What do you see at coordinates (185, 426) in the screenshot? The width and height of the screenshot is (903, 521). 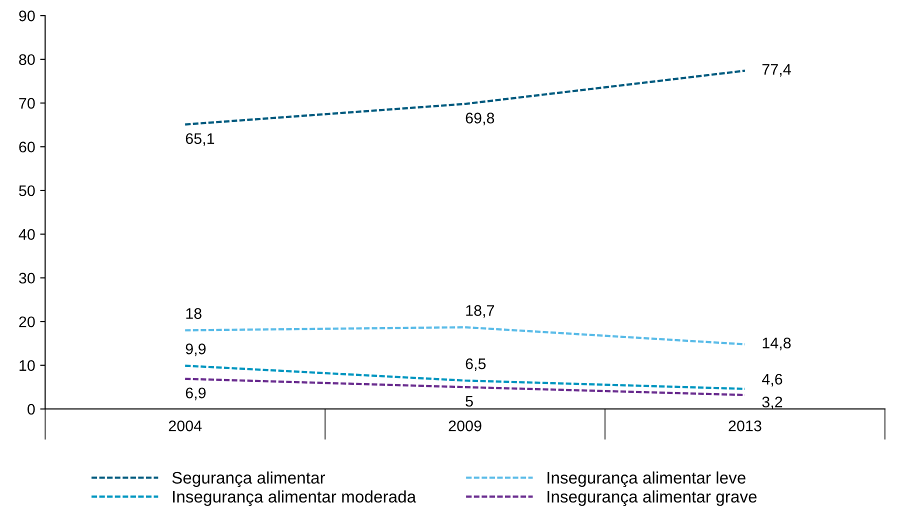 I see `x-tick-label: 2004` at bounding box center [185, 426].